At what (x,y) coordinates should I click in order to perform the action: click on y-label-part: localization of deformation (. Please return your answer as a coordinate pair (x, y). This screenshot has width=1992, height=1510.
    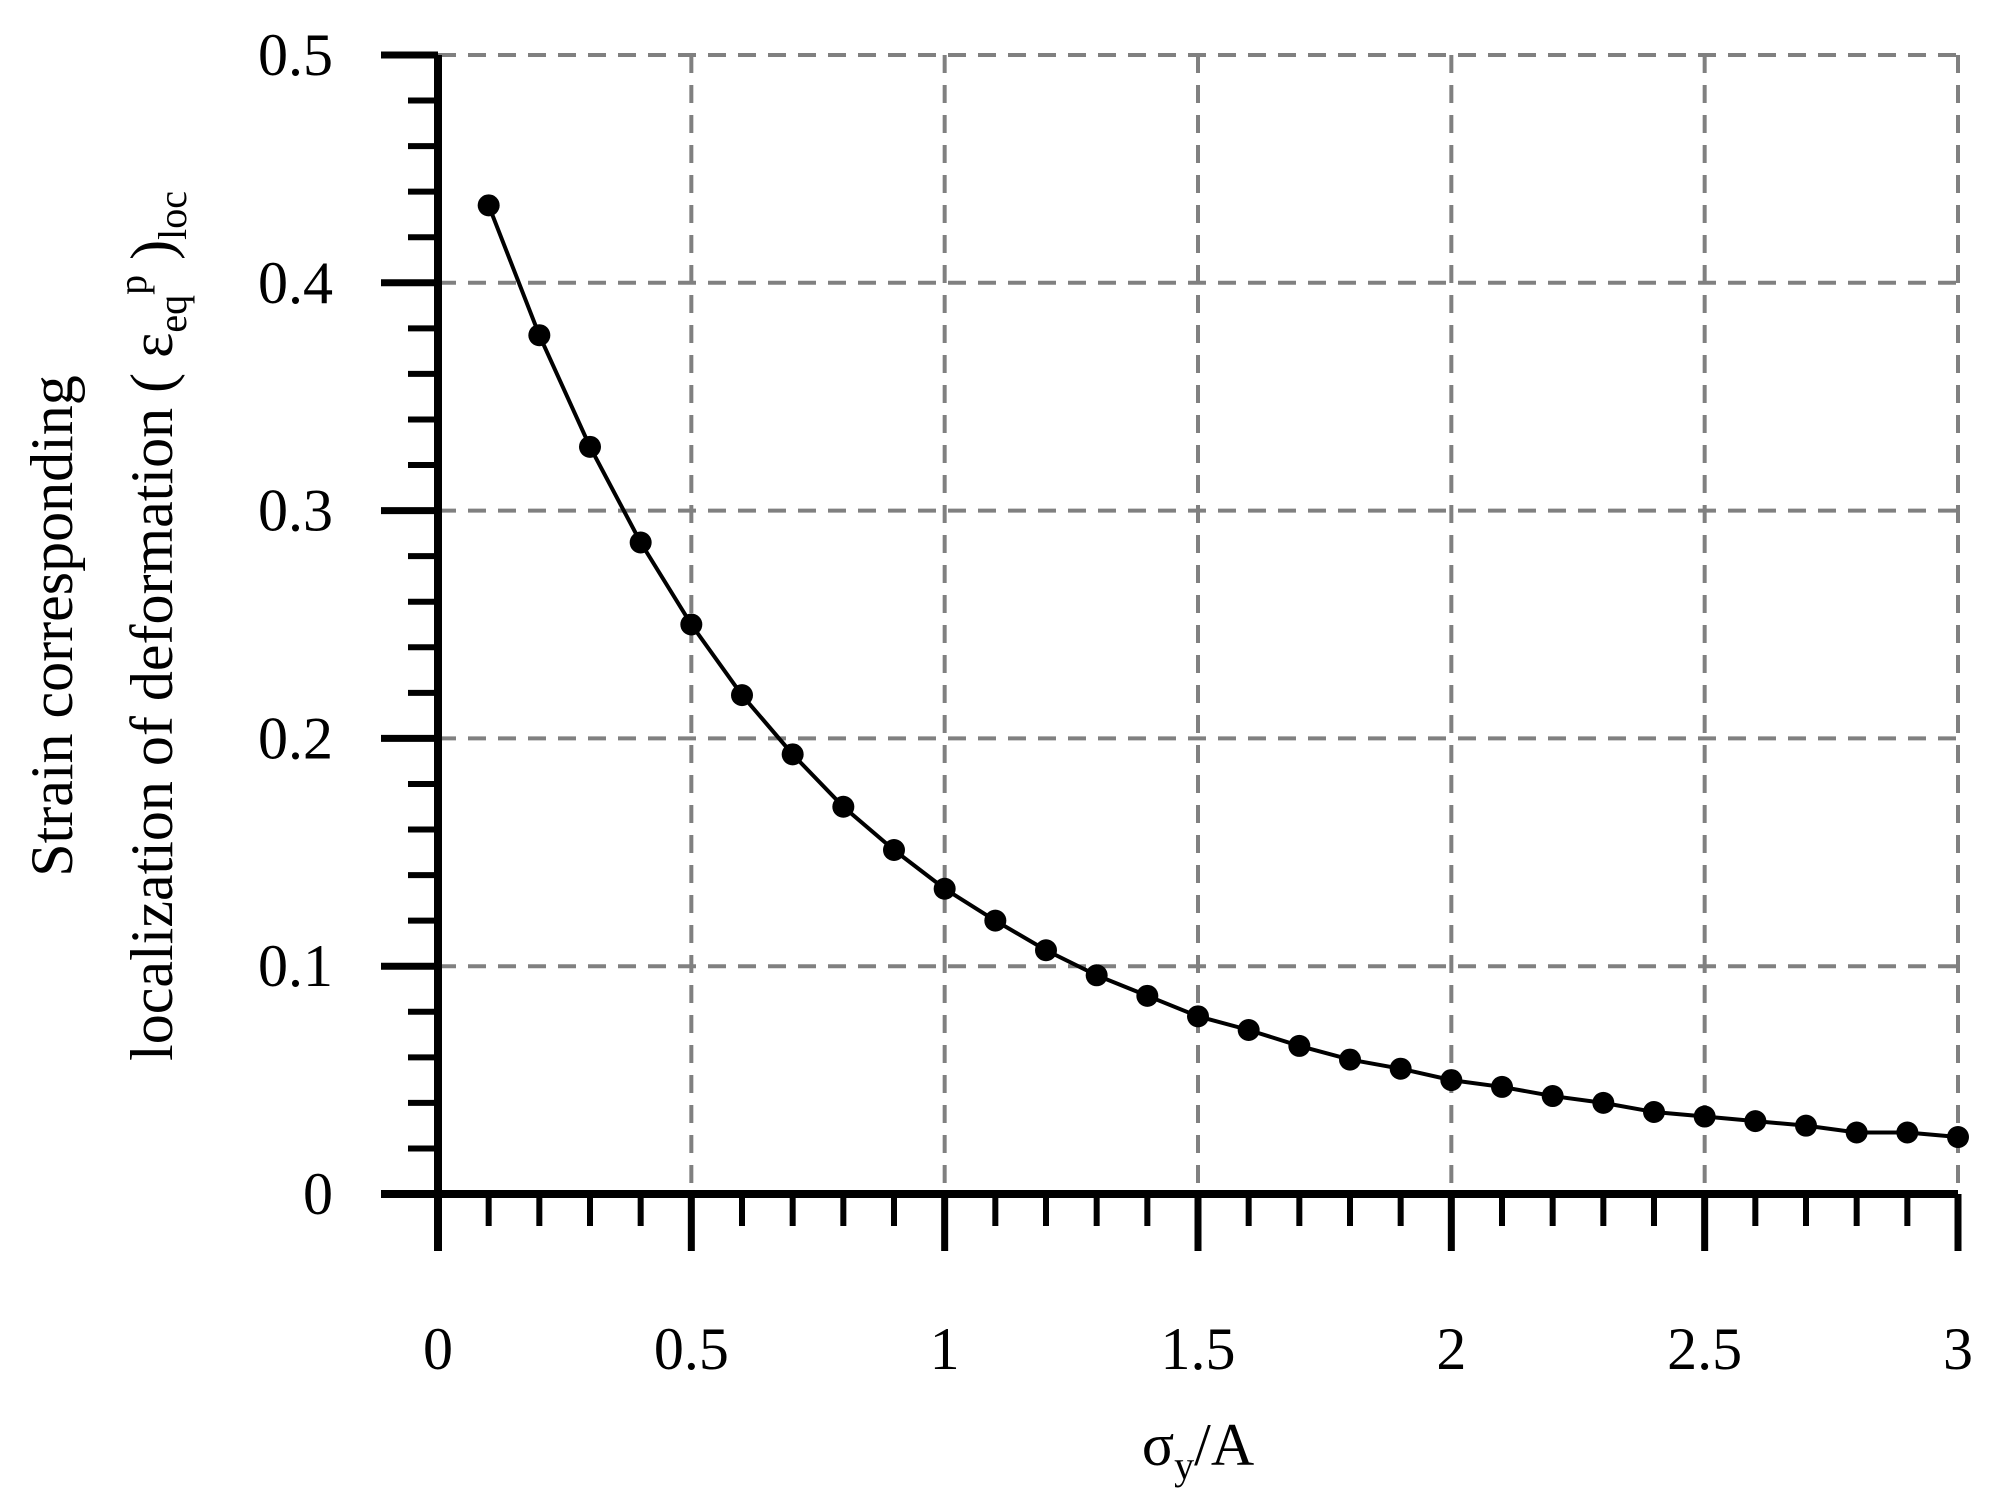
    Looking at the image, I should click on (152, 709).